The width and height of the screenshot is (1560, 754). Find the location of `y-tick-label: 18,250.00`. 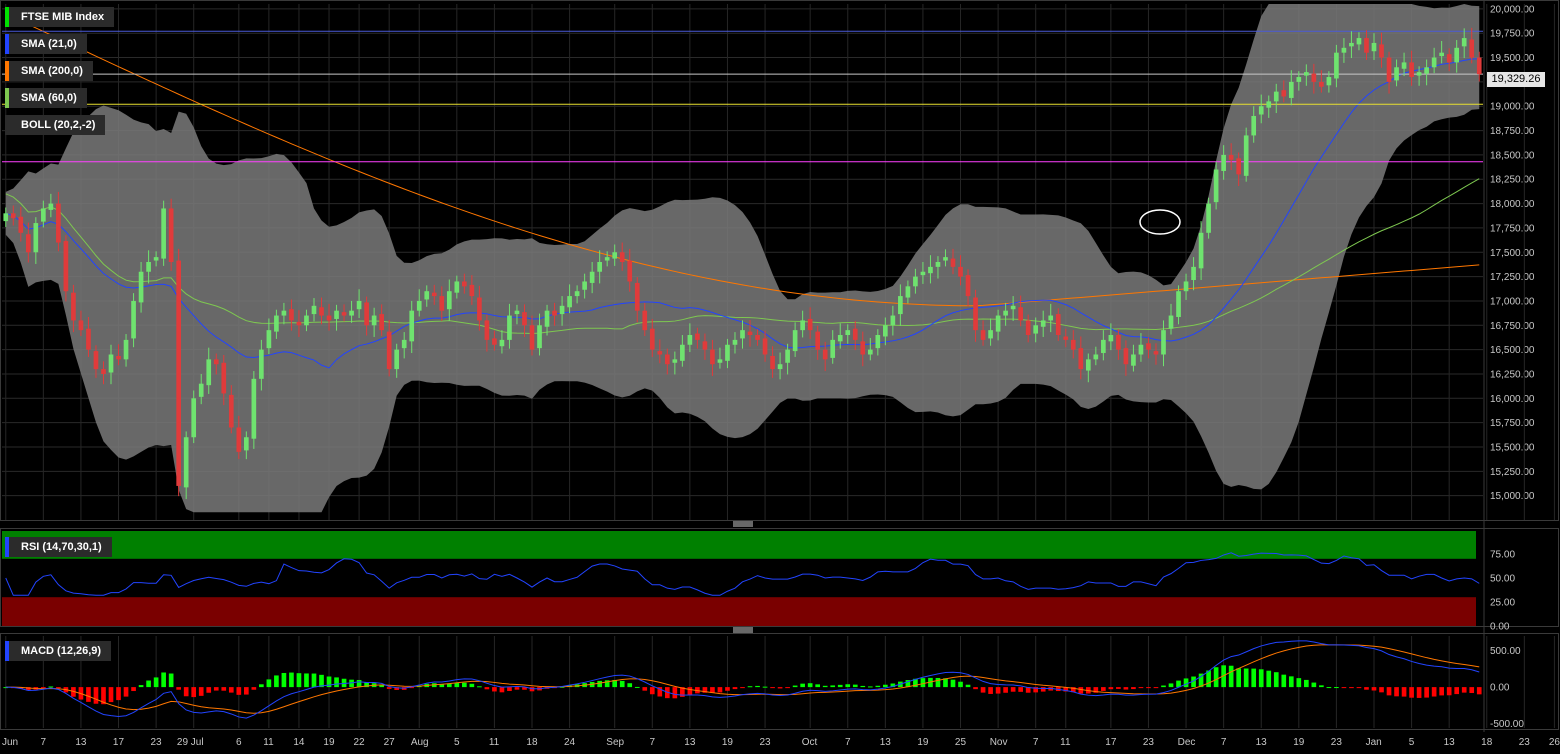

y-tick-label: 18,250.00 is located at coordinates (1512, 180).